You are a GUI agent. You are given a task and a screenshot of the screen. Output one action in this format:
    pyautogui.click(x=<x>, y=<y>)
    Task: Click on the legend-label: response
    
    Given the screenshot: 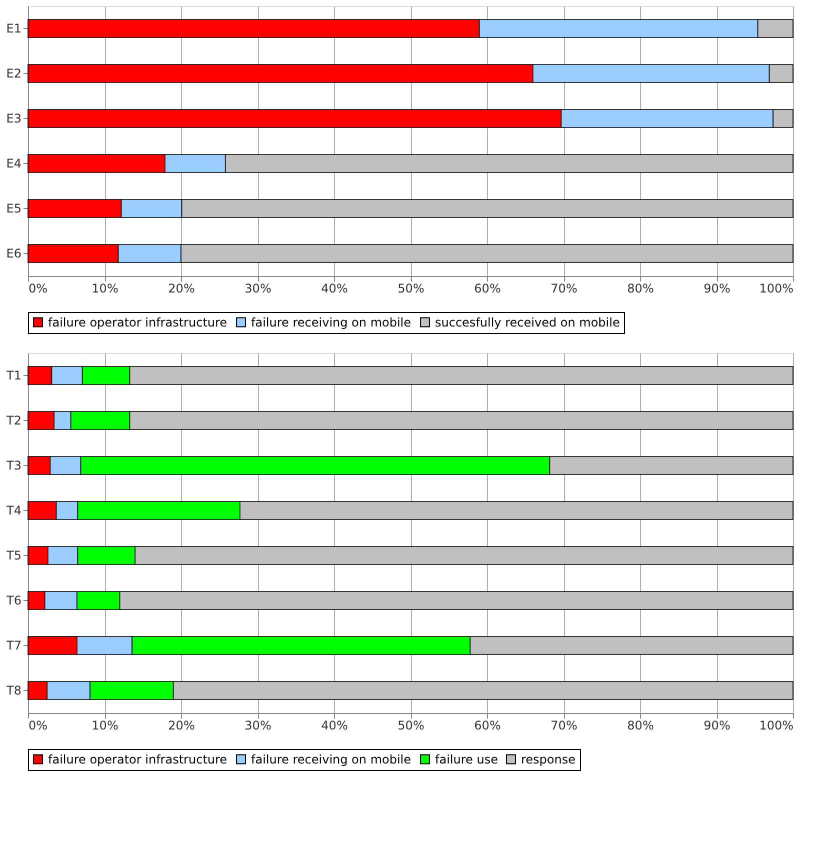 What is the action you would take?
    pyautogui.click(x=548, y=759)
    